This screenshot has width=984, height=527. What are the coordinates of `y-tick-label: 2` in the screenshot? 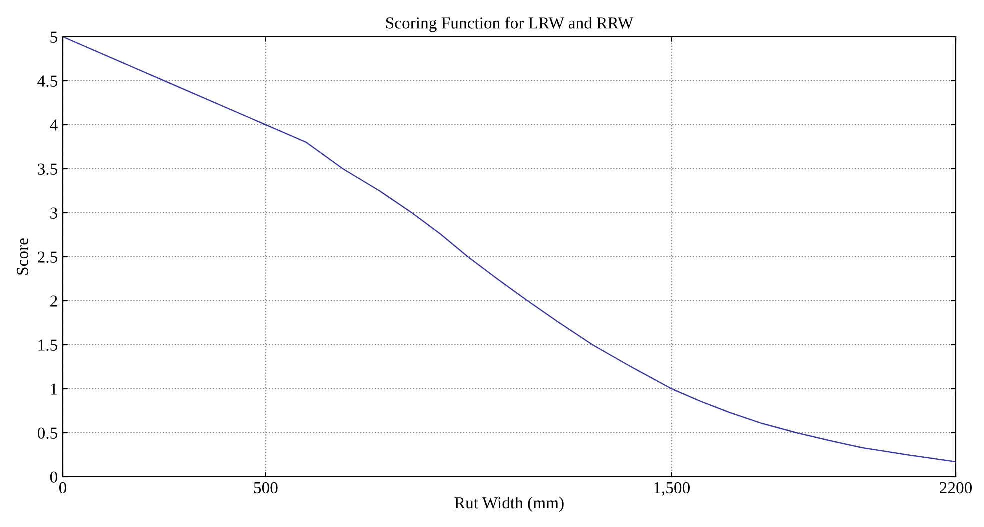 It's located at (54, 301).